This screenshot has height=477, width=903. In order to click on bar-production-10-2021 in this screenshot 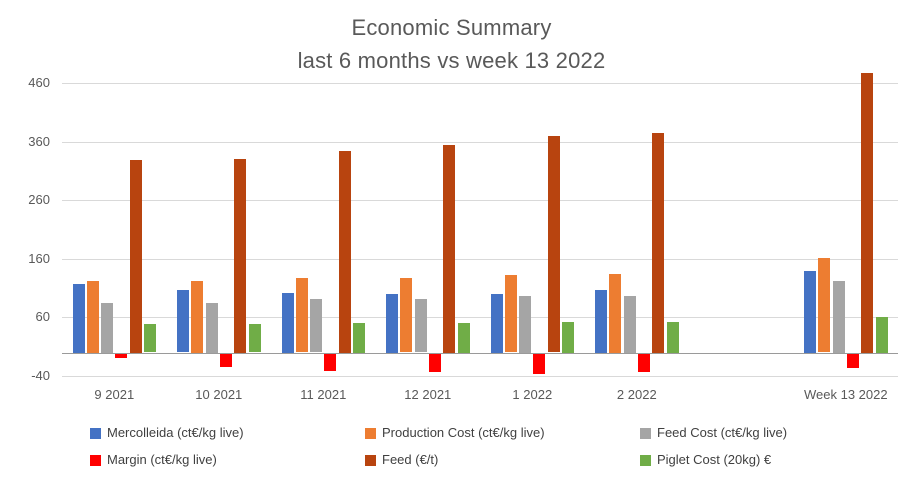, I will do `click(197, 316)`.